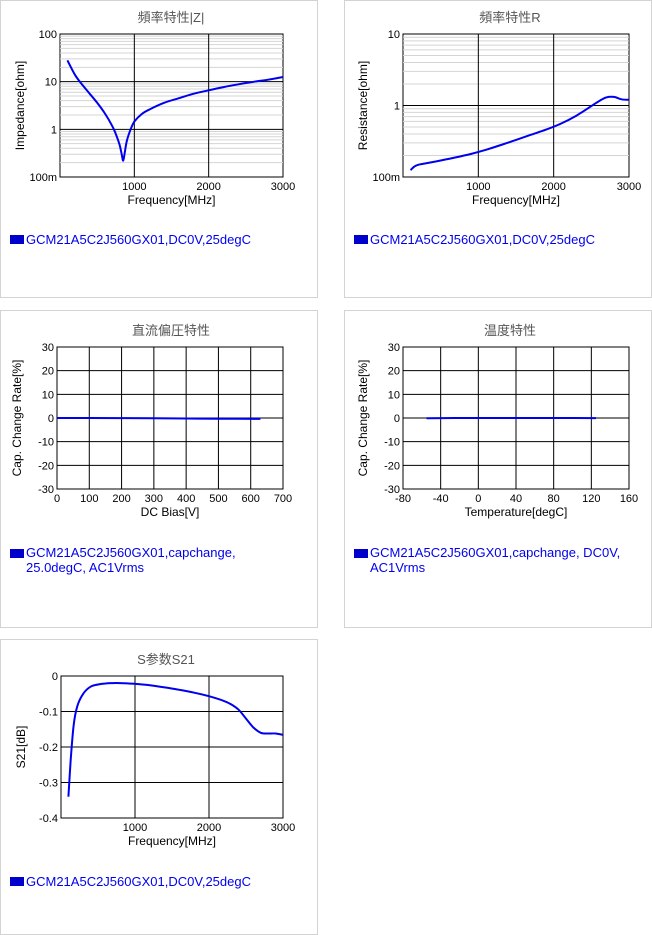 Image resolution: width=652 pixels, height=935 pixels. Describe the element at coordinates (48, 35) in the screenshot. I see `y-tick-label: 100` at that location.